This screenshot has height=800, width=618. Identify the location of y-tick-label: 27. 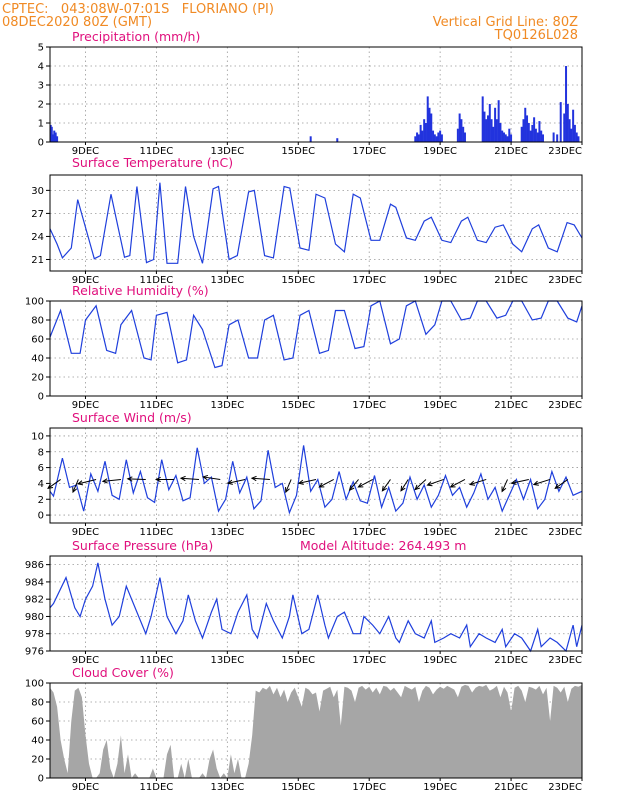
(37, 214).